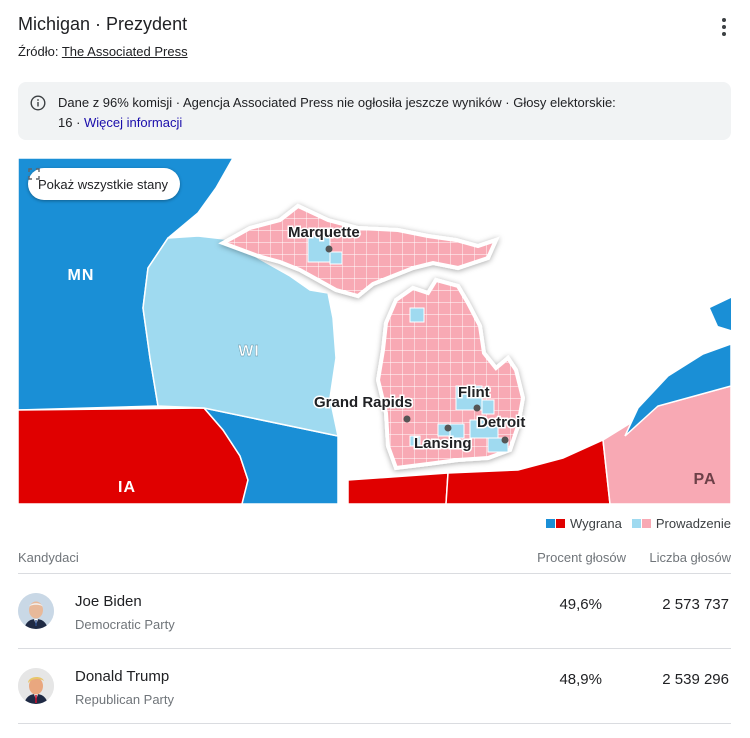  I want to click on legend-swatch-lead-blue, so click(636, 523).